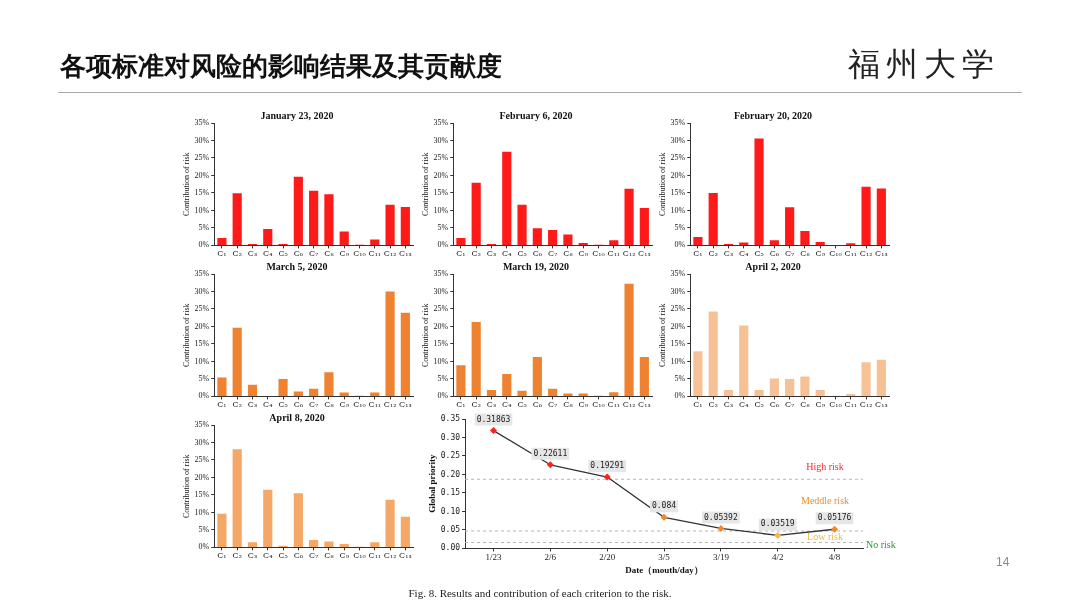 This screenshot has width=1080, height=608. I want to click on data-label: 0.084, so click(664, 506).